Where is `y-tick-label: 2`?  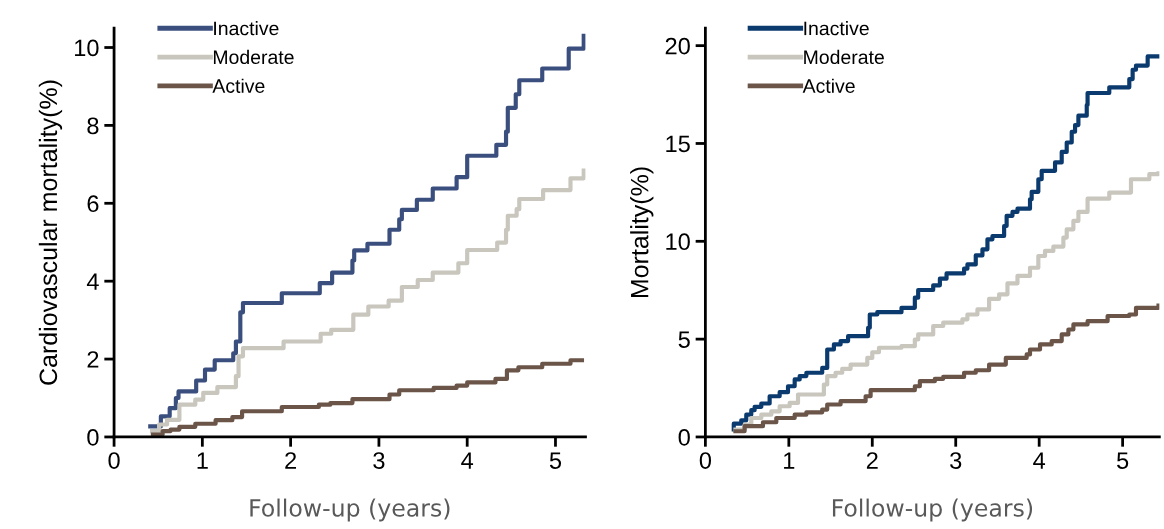
y-tick-label: 2 is located at coordinates (93, 359).